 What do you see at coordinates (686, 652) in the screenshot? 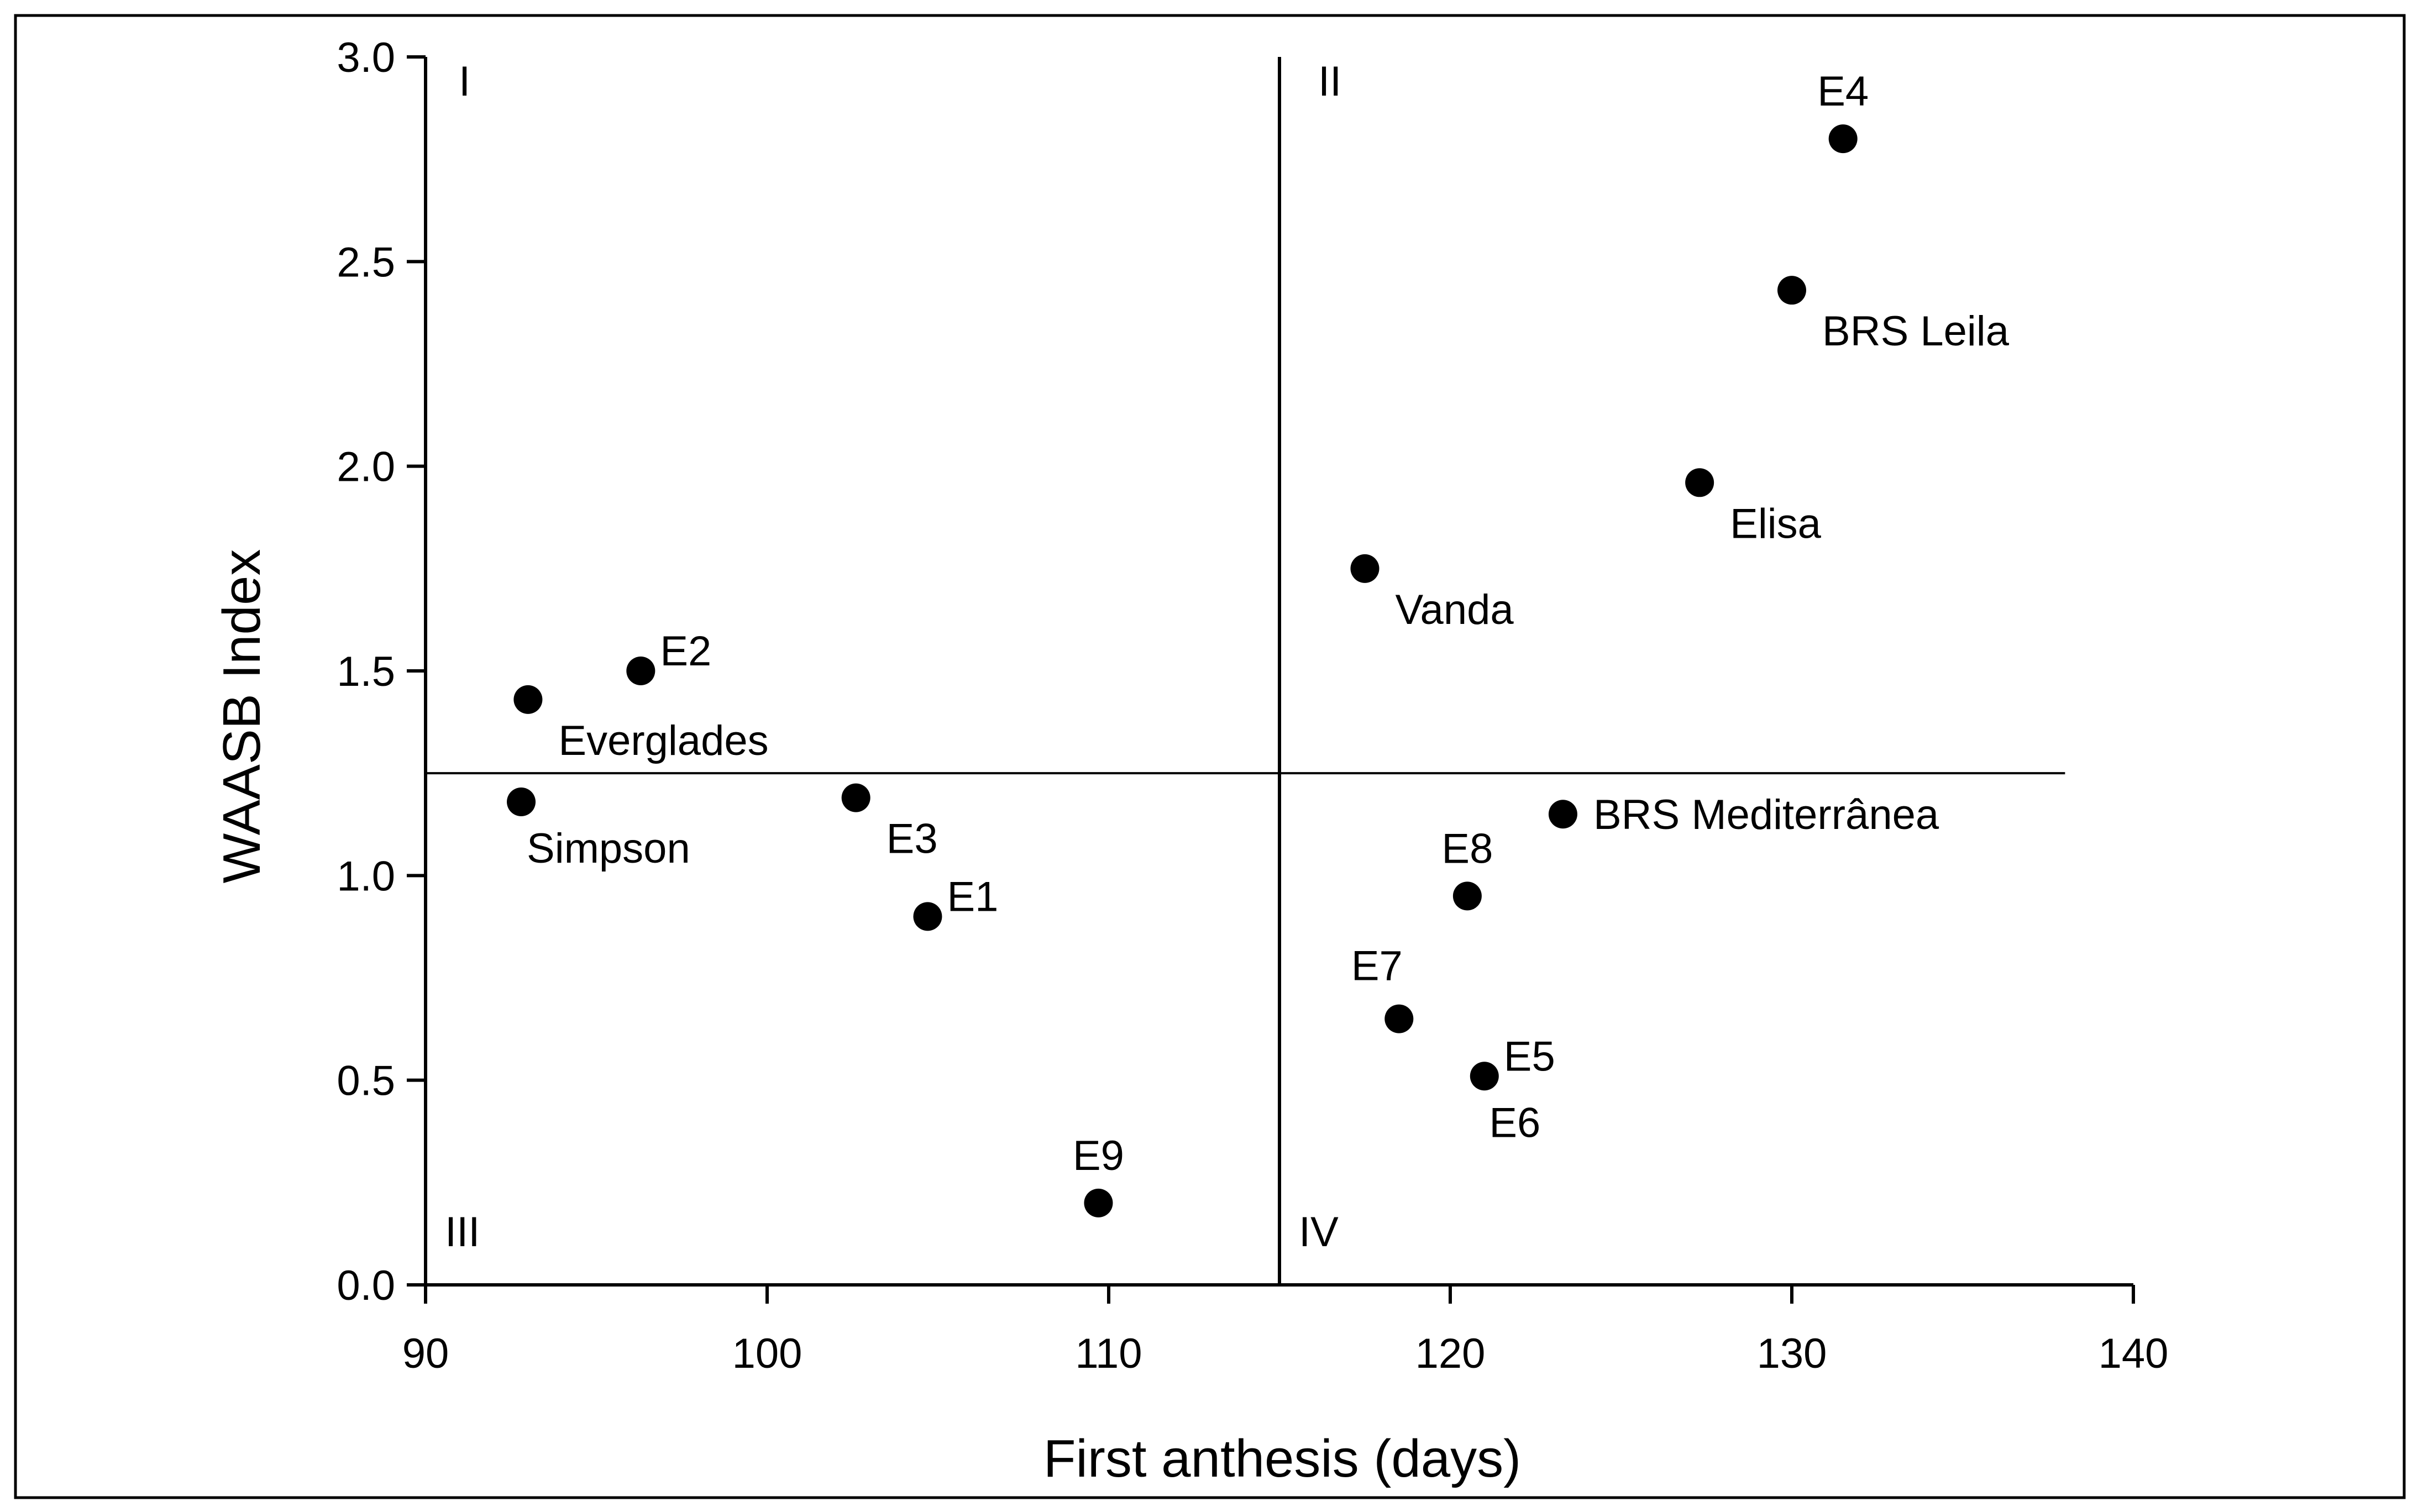
I see `data-point-label: E2` at bounding box center [686, 652].